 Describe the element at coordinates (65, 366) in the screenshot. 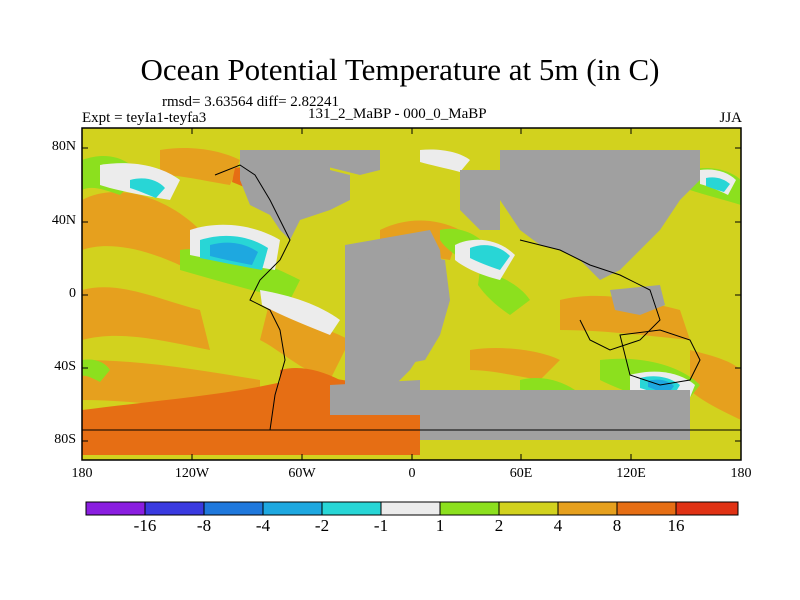

I see `y-tick-label: 40S` at that location.